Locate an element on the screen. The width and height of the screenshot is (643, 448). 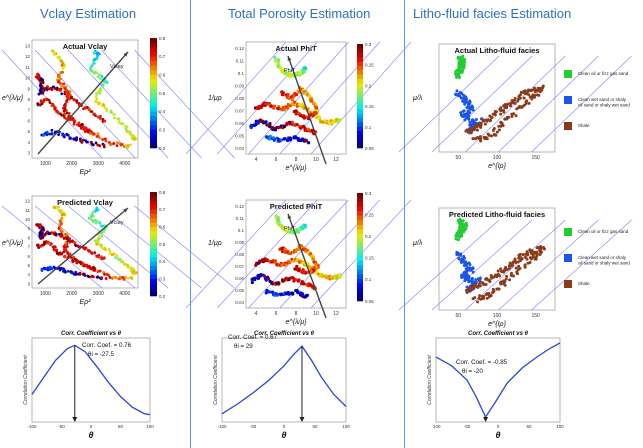
y-tick-label: 0.12 is located at coordinates (239, 48).